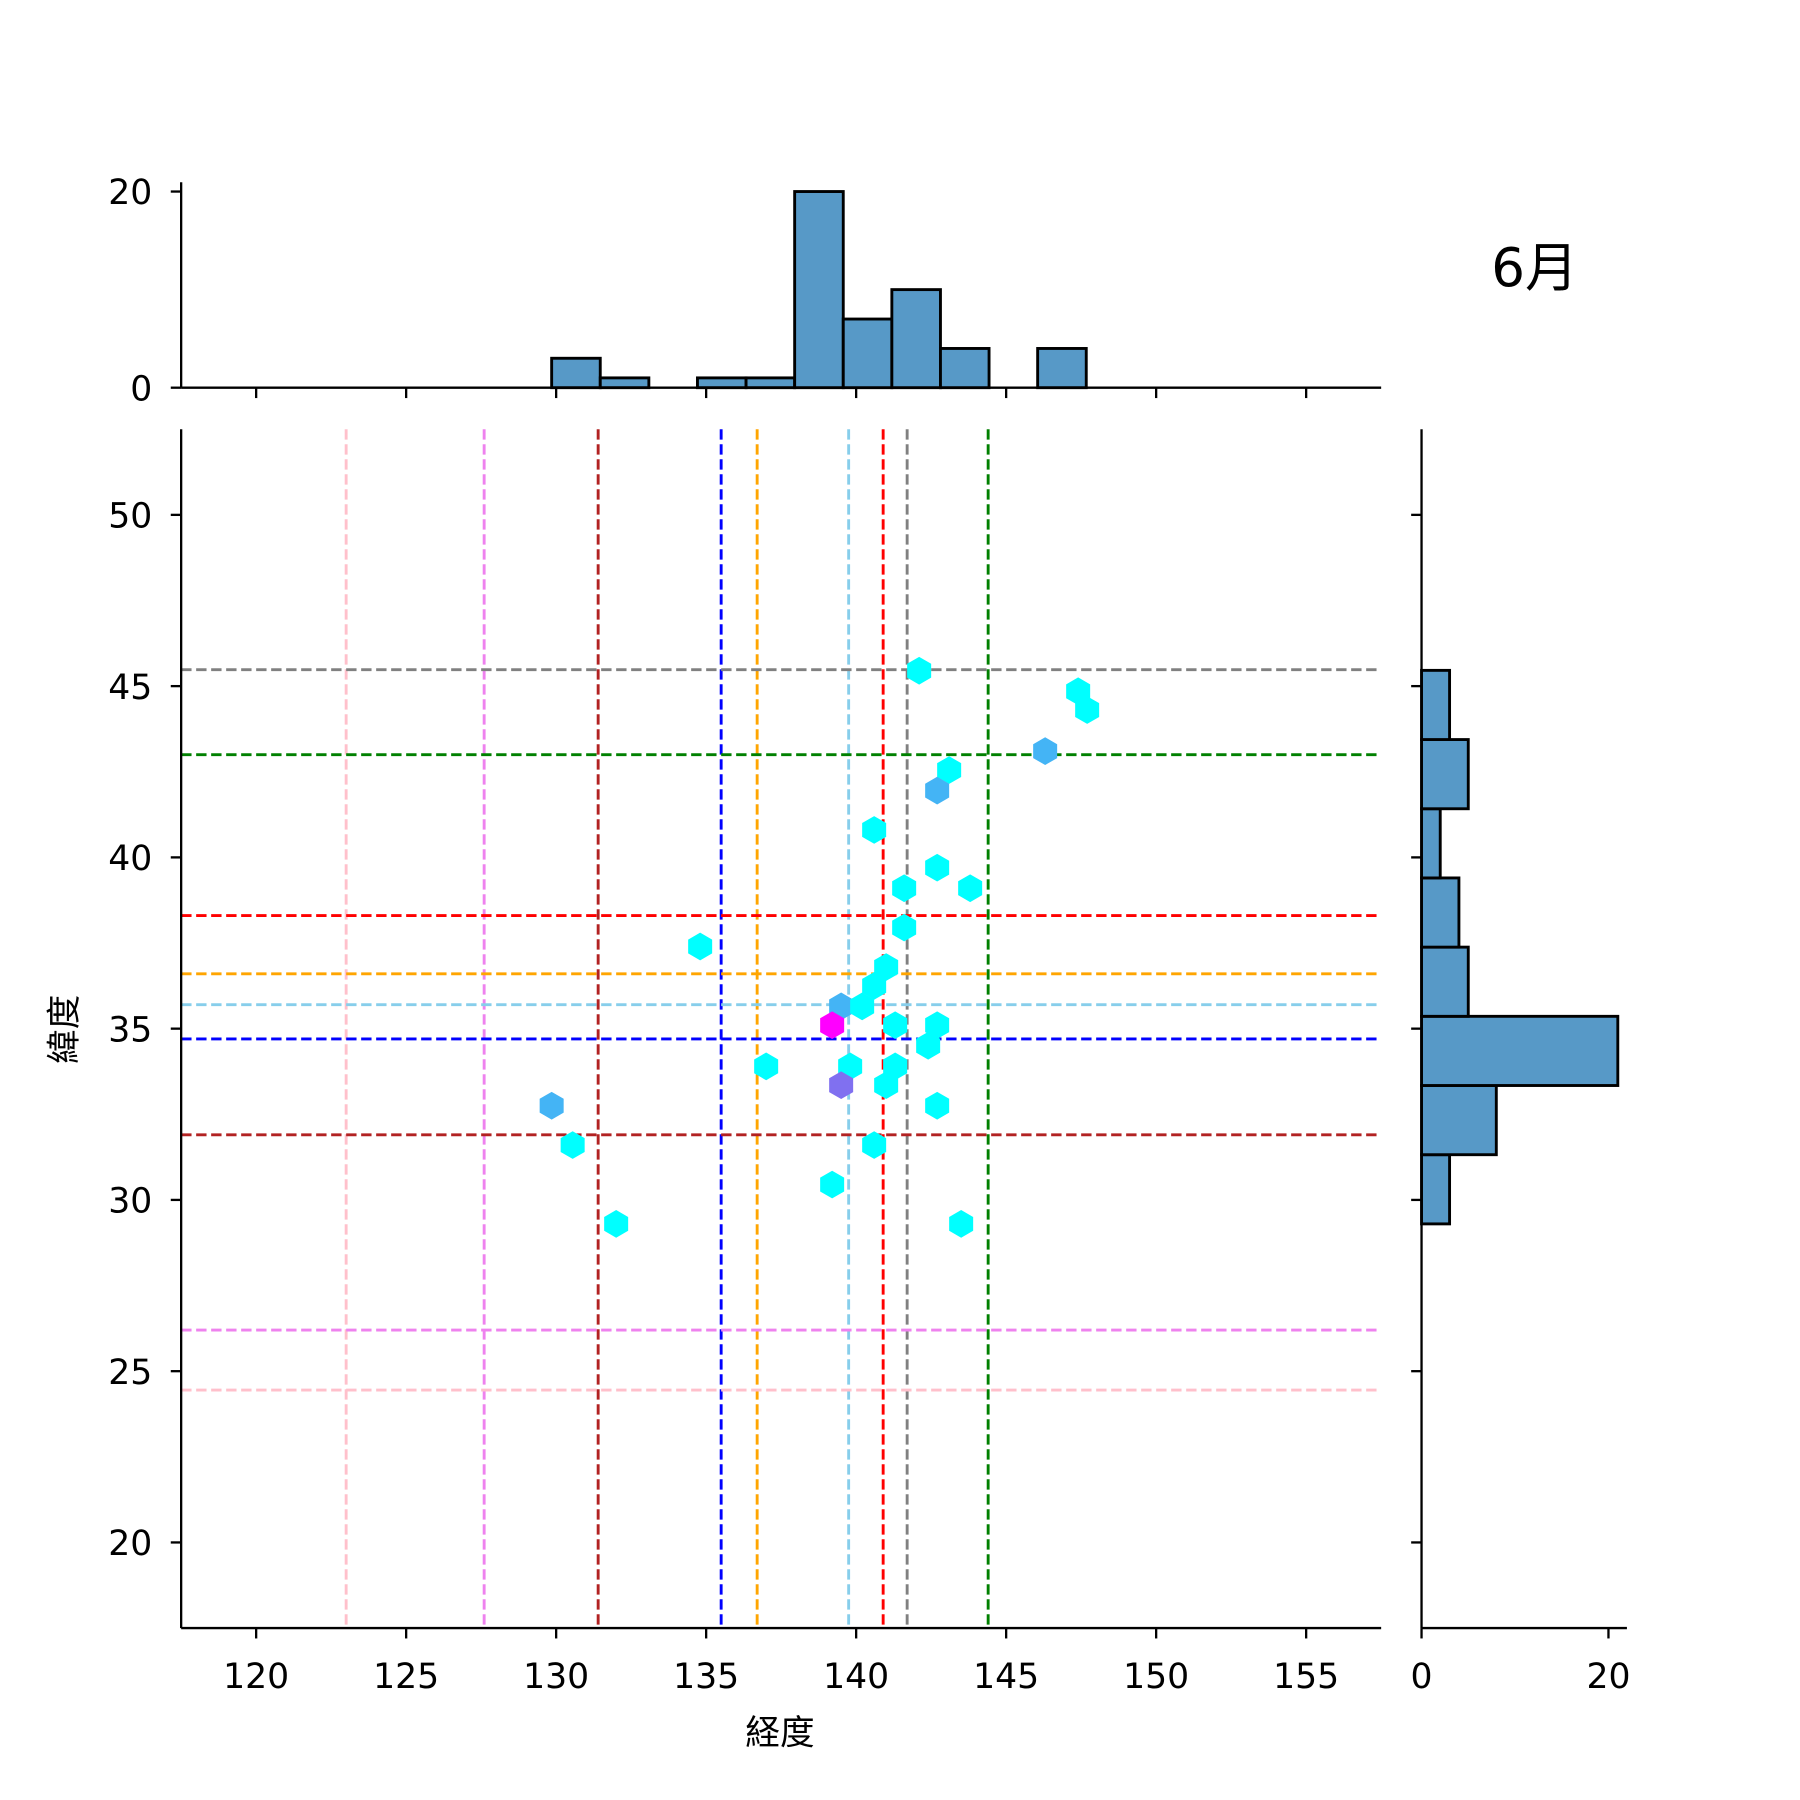 The image size is (1800, 1800). What do you see at coordinates (130, 193) in the screenshot?
I see `top-y-tick-label: 20` at bounding box center [130, 193].